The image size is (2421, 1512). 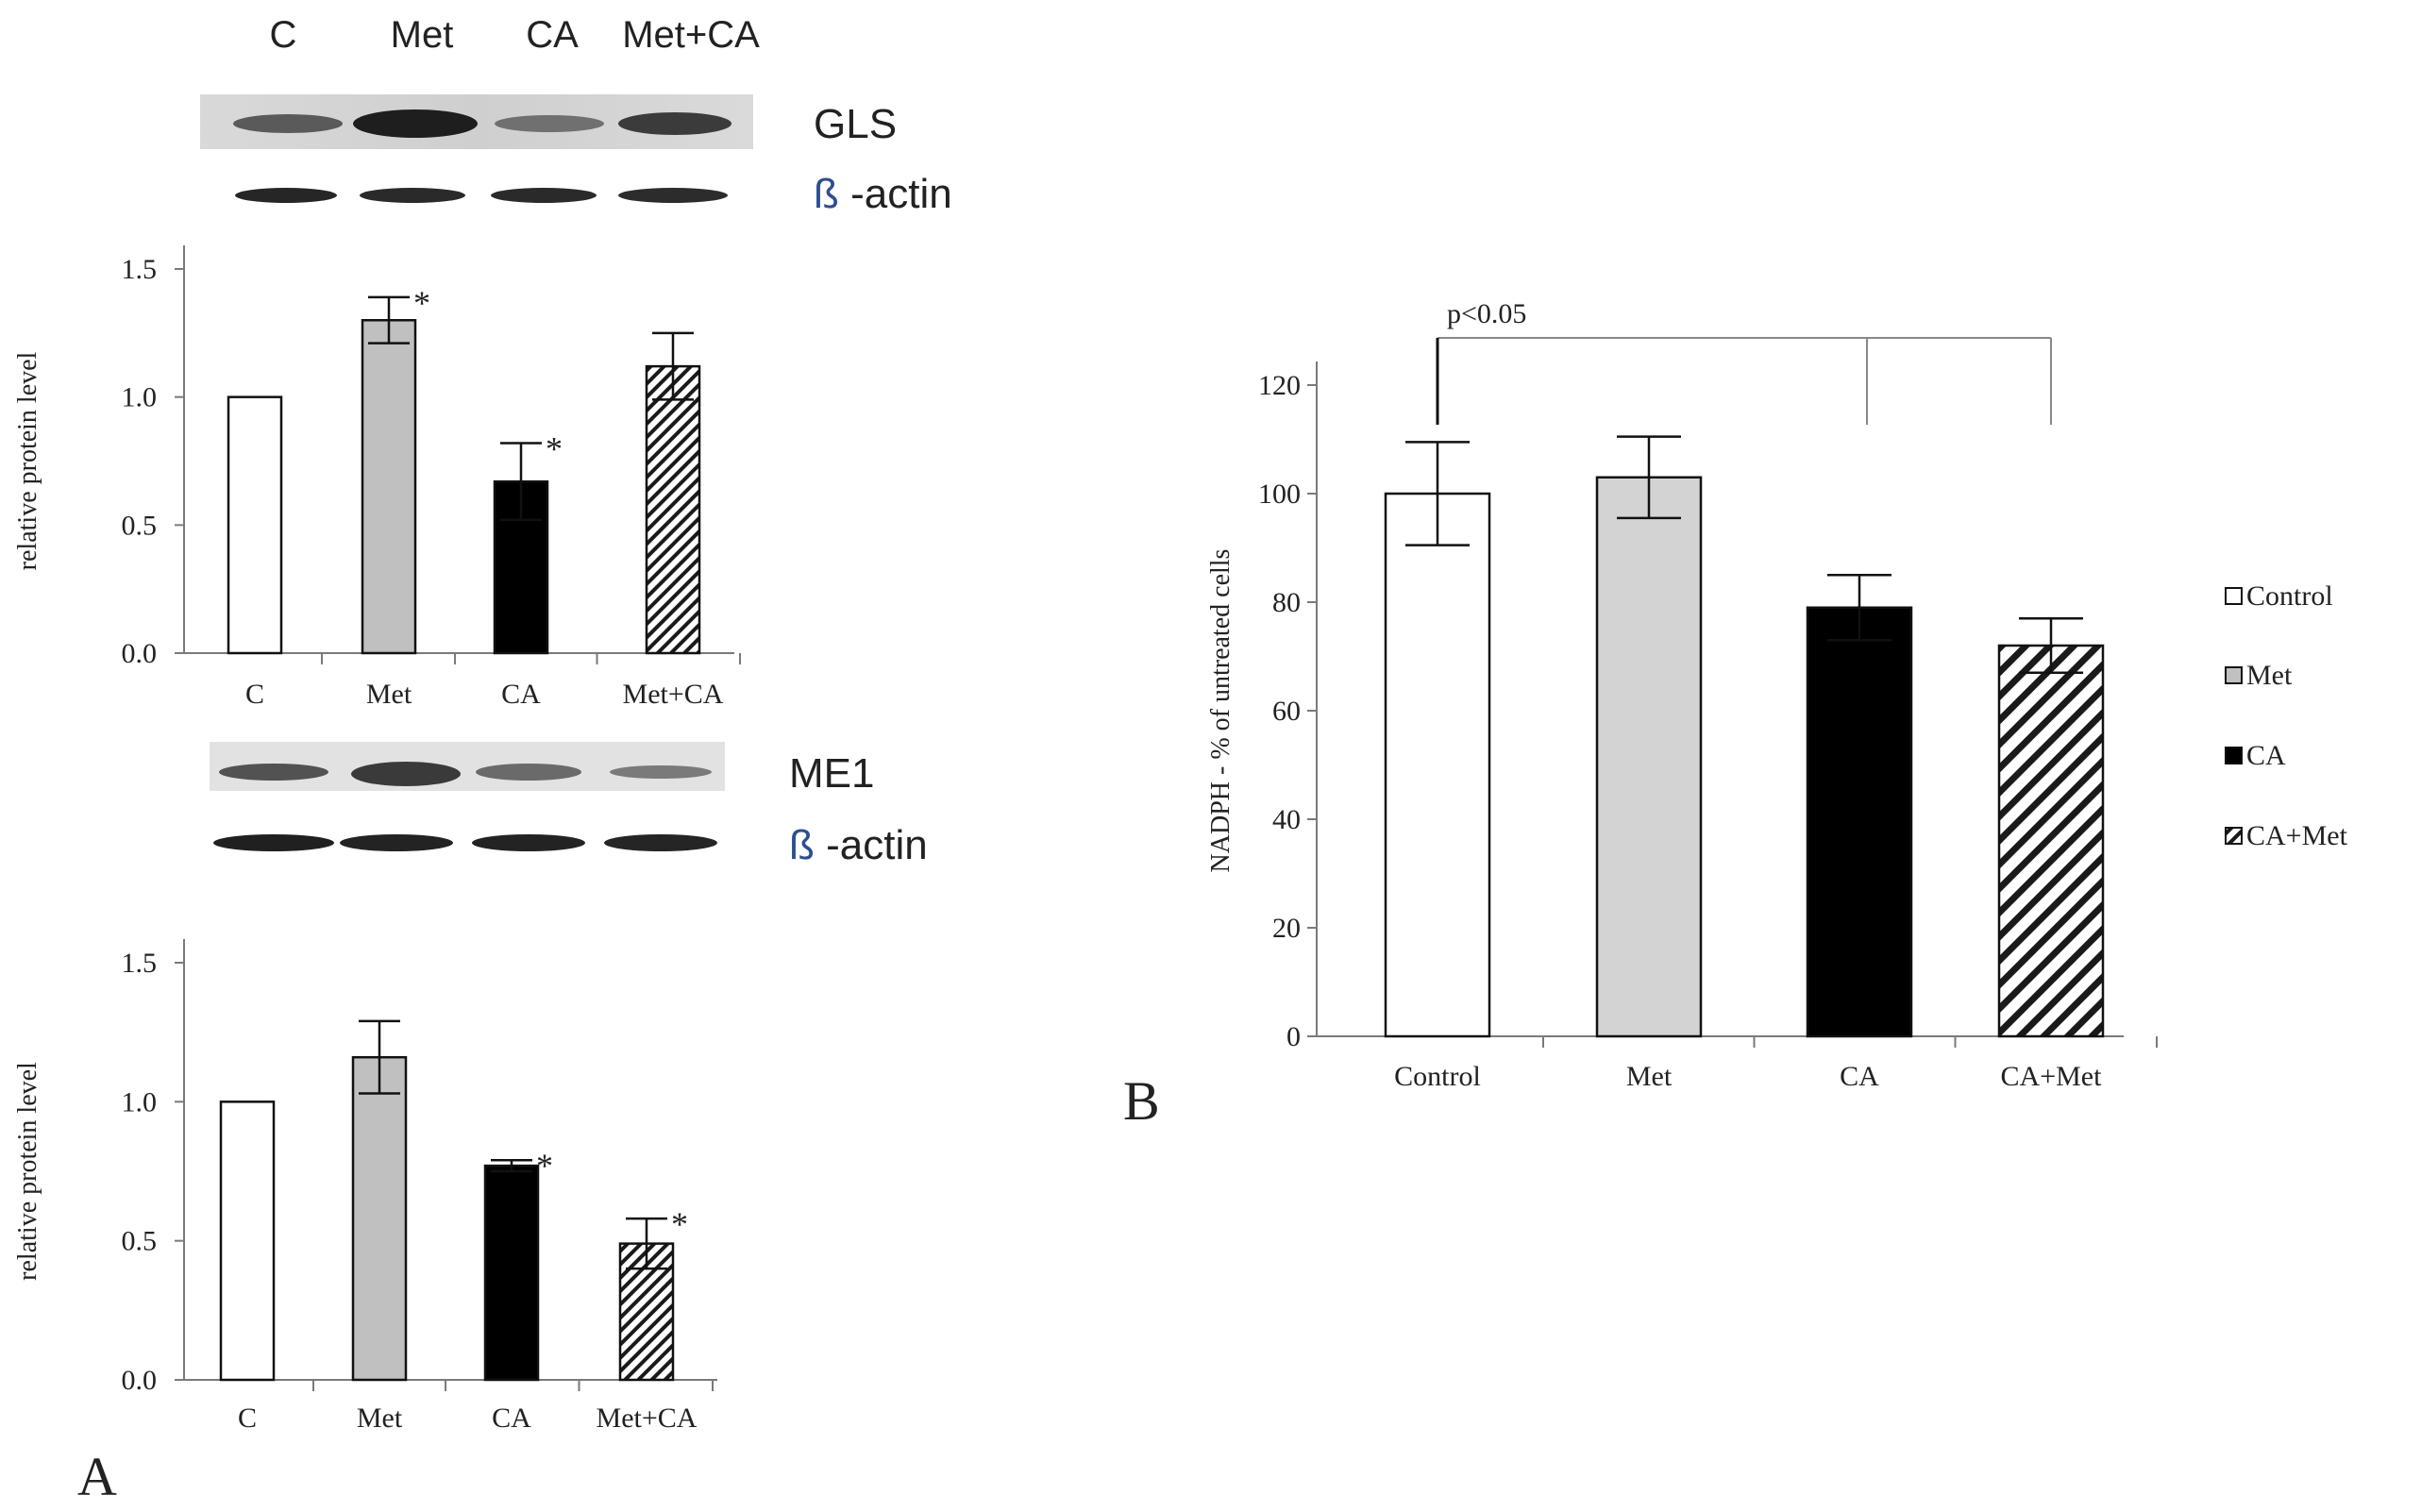 What do you see at coordinates (1221, 711) in the screenshot?
I see `y-axis-label: NADPH - % of untreated cells` at bounding box center [1221, 711].